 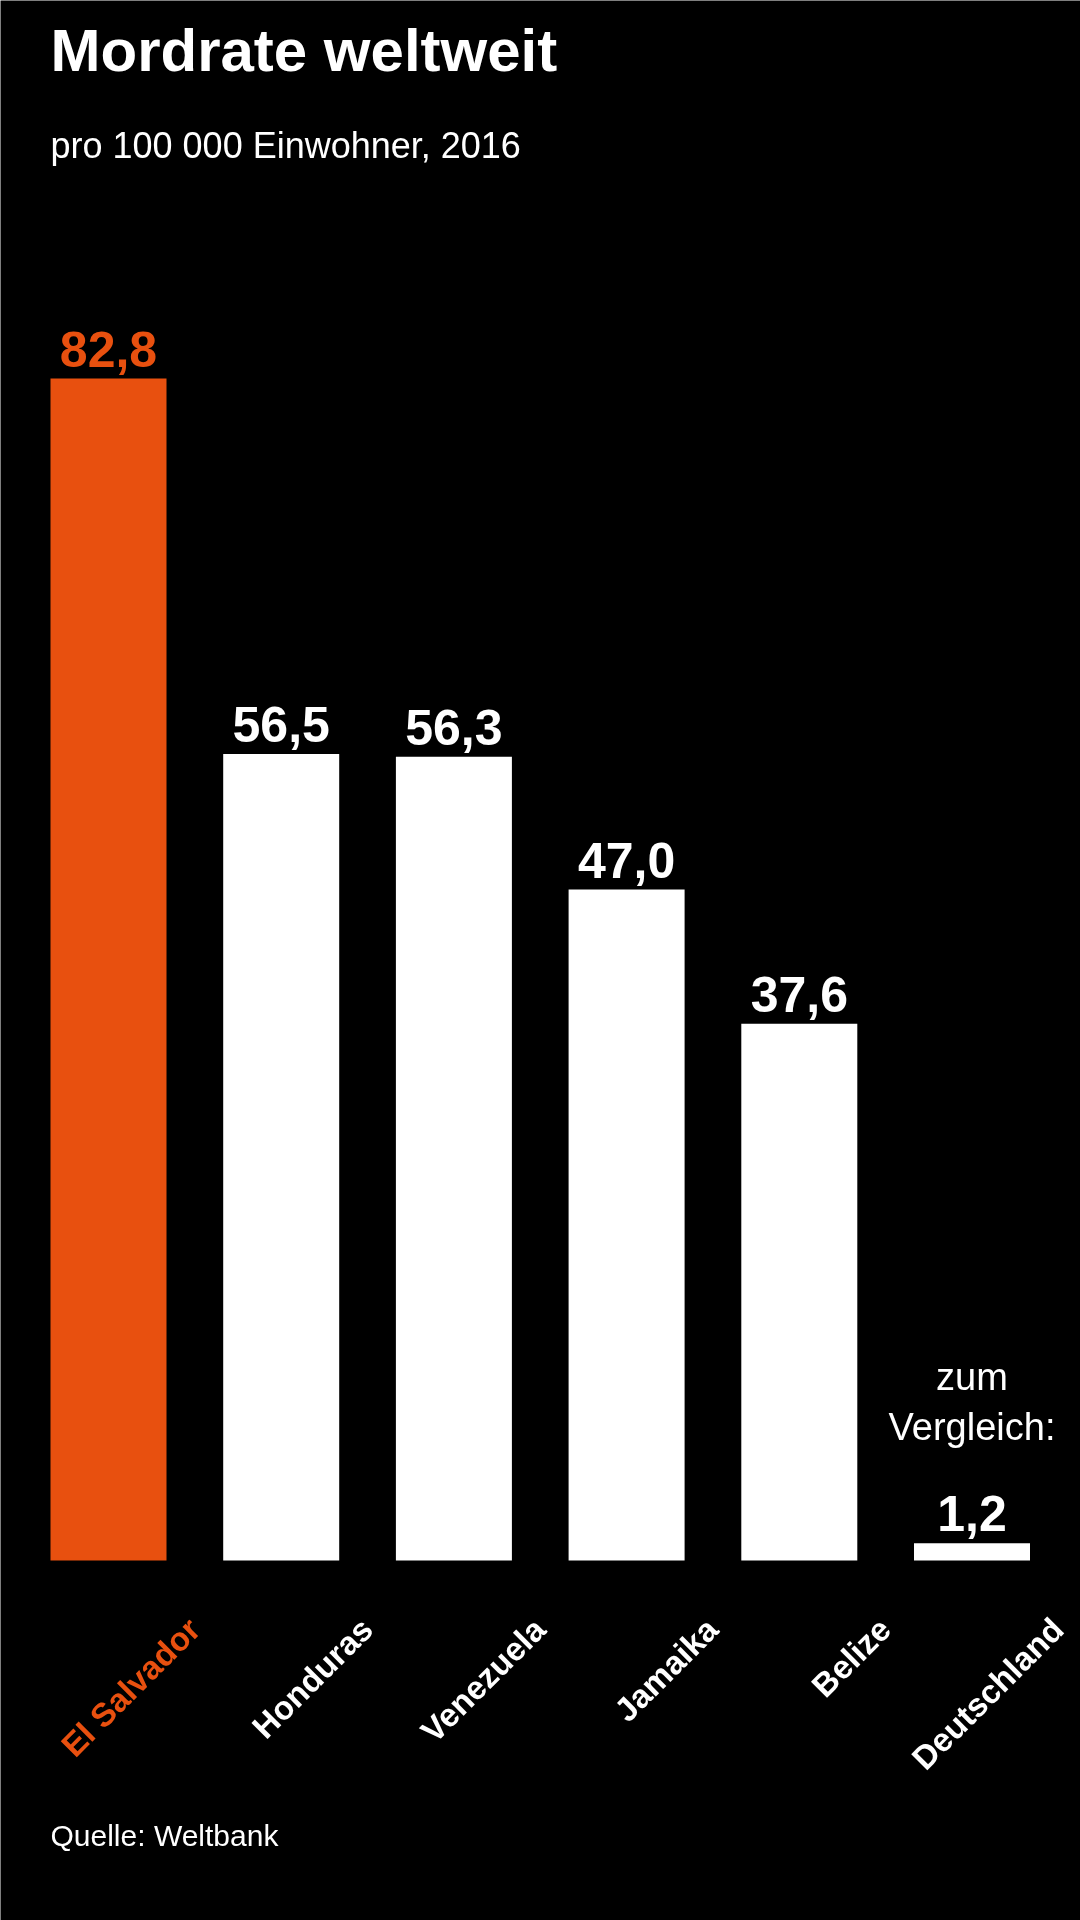 What do you see at coordinates (799, 994) in the screenshot?
I see `data-label: 37,6` at bounding box center [799, 994].